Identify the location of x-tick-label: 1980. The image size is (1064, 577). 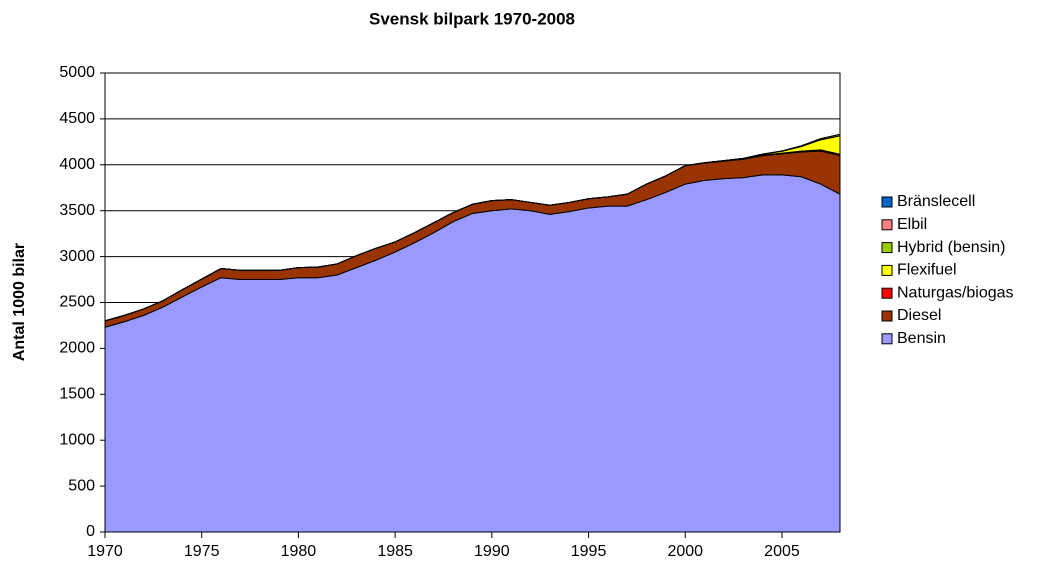
(299, 551).